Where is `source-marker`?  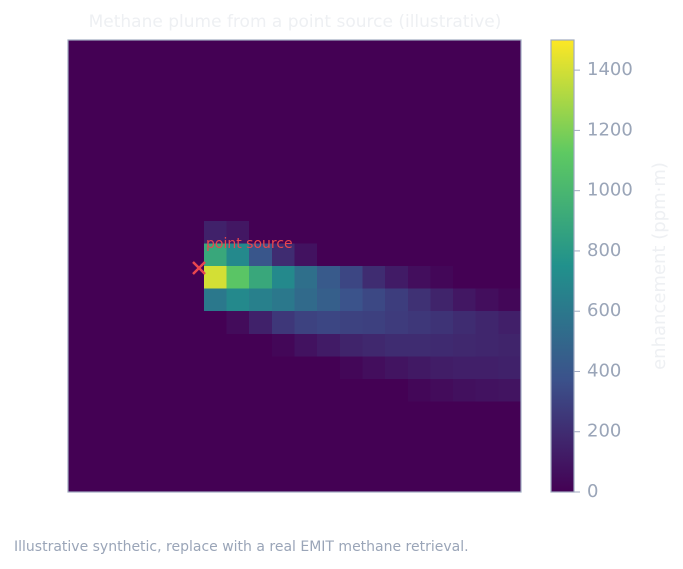
source-marker is located at coordinates (199, 268).